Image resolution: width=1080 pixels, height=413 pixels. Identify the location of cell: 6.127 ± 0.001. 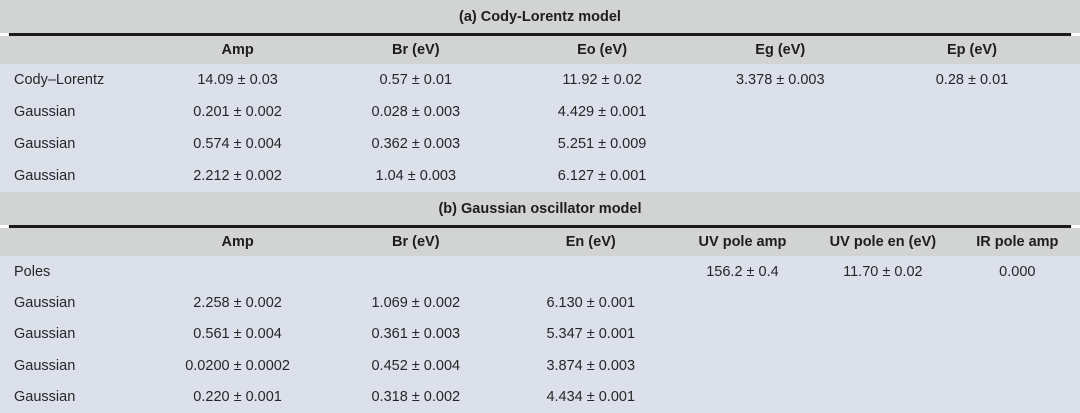
(602, 176).